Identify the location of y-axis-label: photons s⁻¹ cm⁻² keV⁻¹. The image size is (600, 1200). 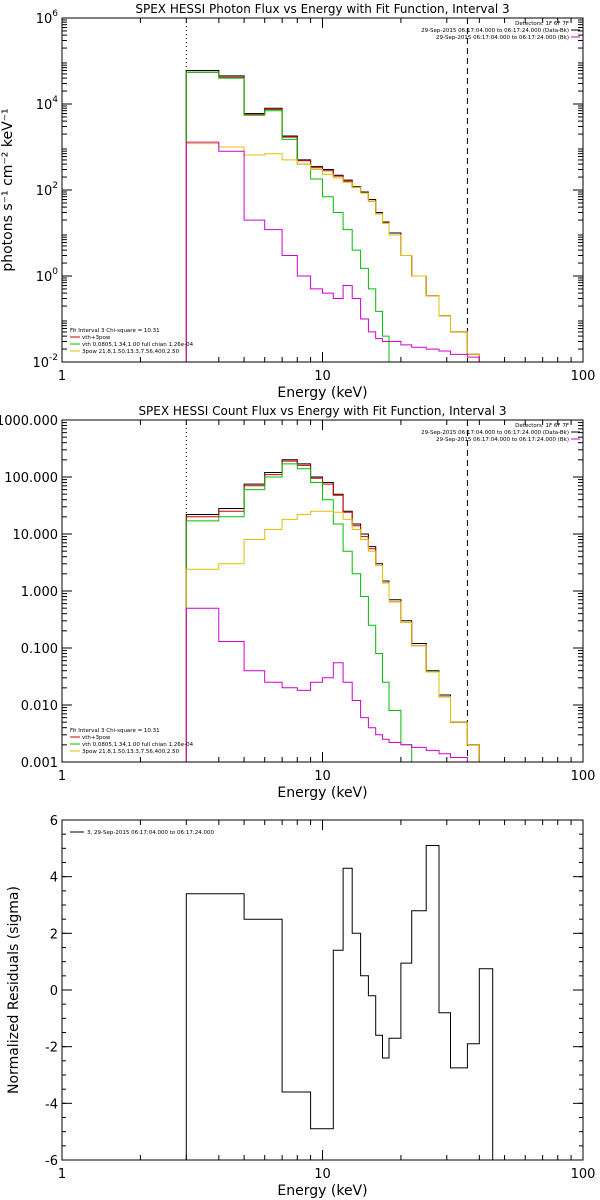
(8, 189).